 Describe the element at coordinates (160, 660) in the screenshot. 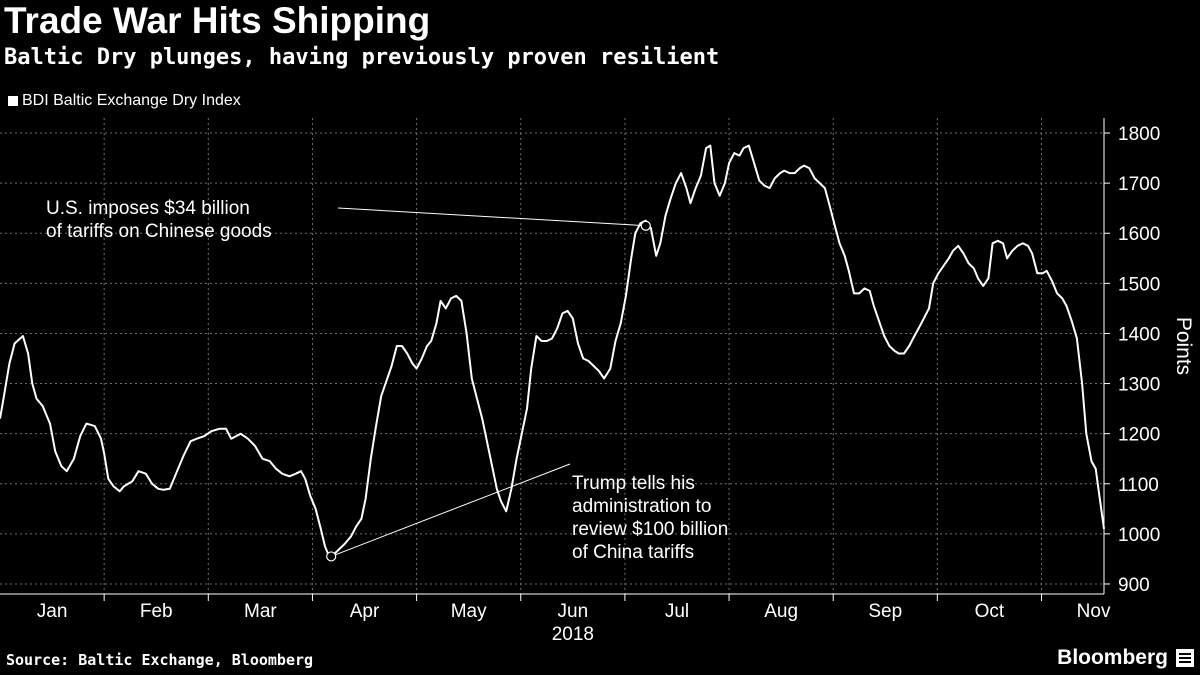

I see `source-note: Source: Baltic Exchange, Bloomberg` at that location.